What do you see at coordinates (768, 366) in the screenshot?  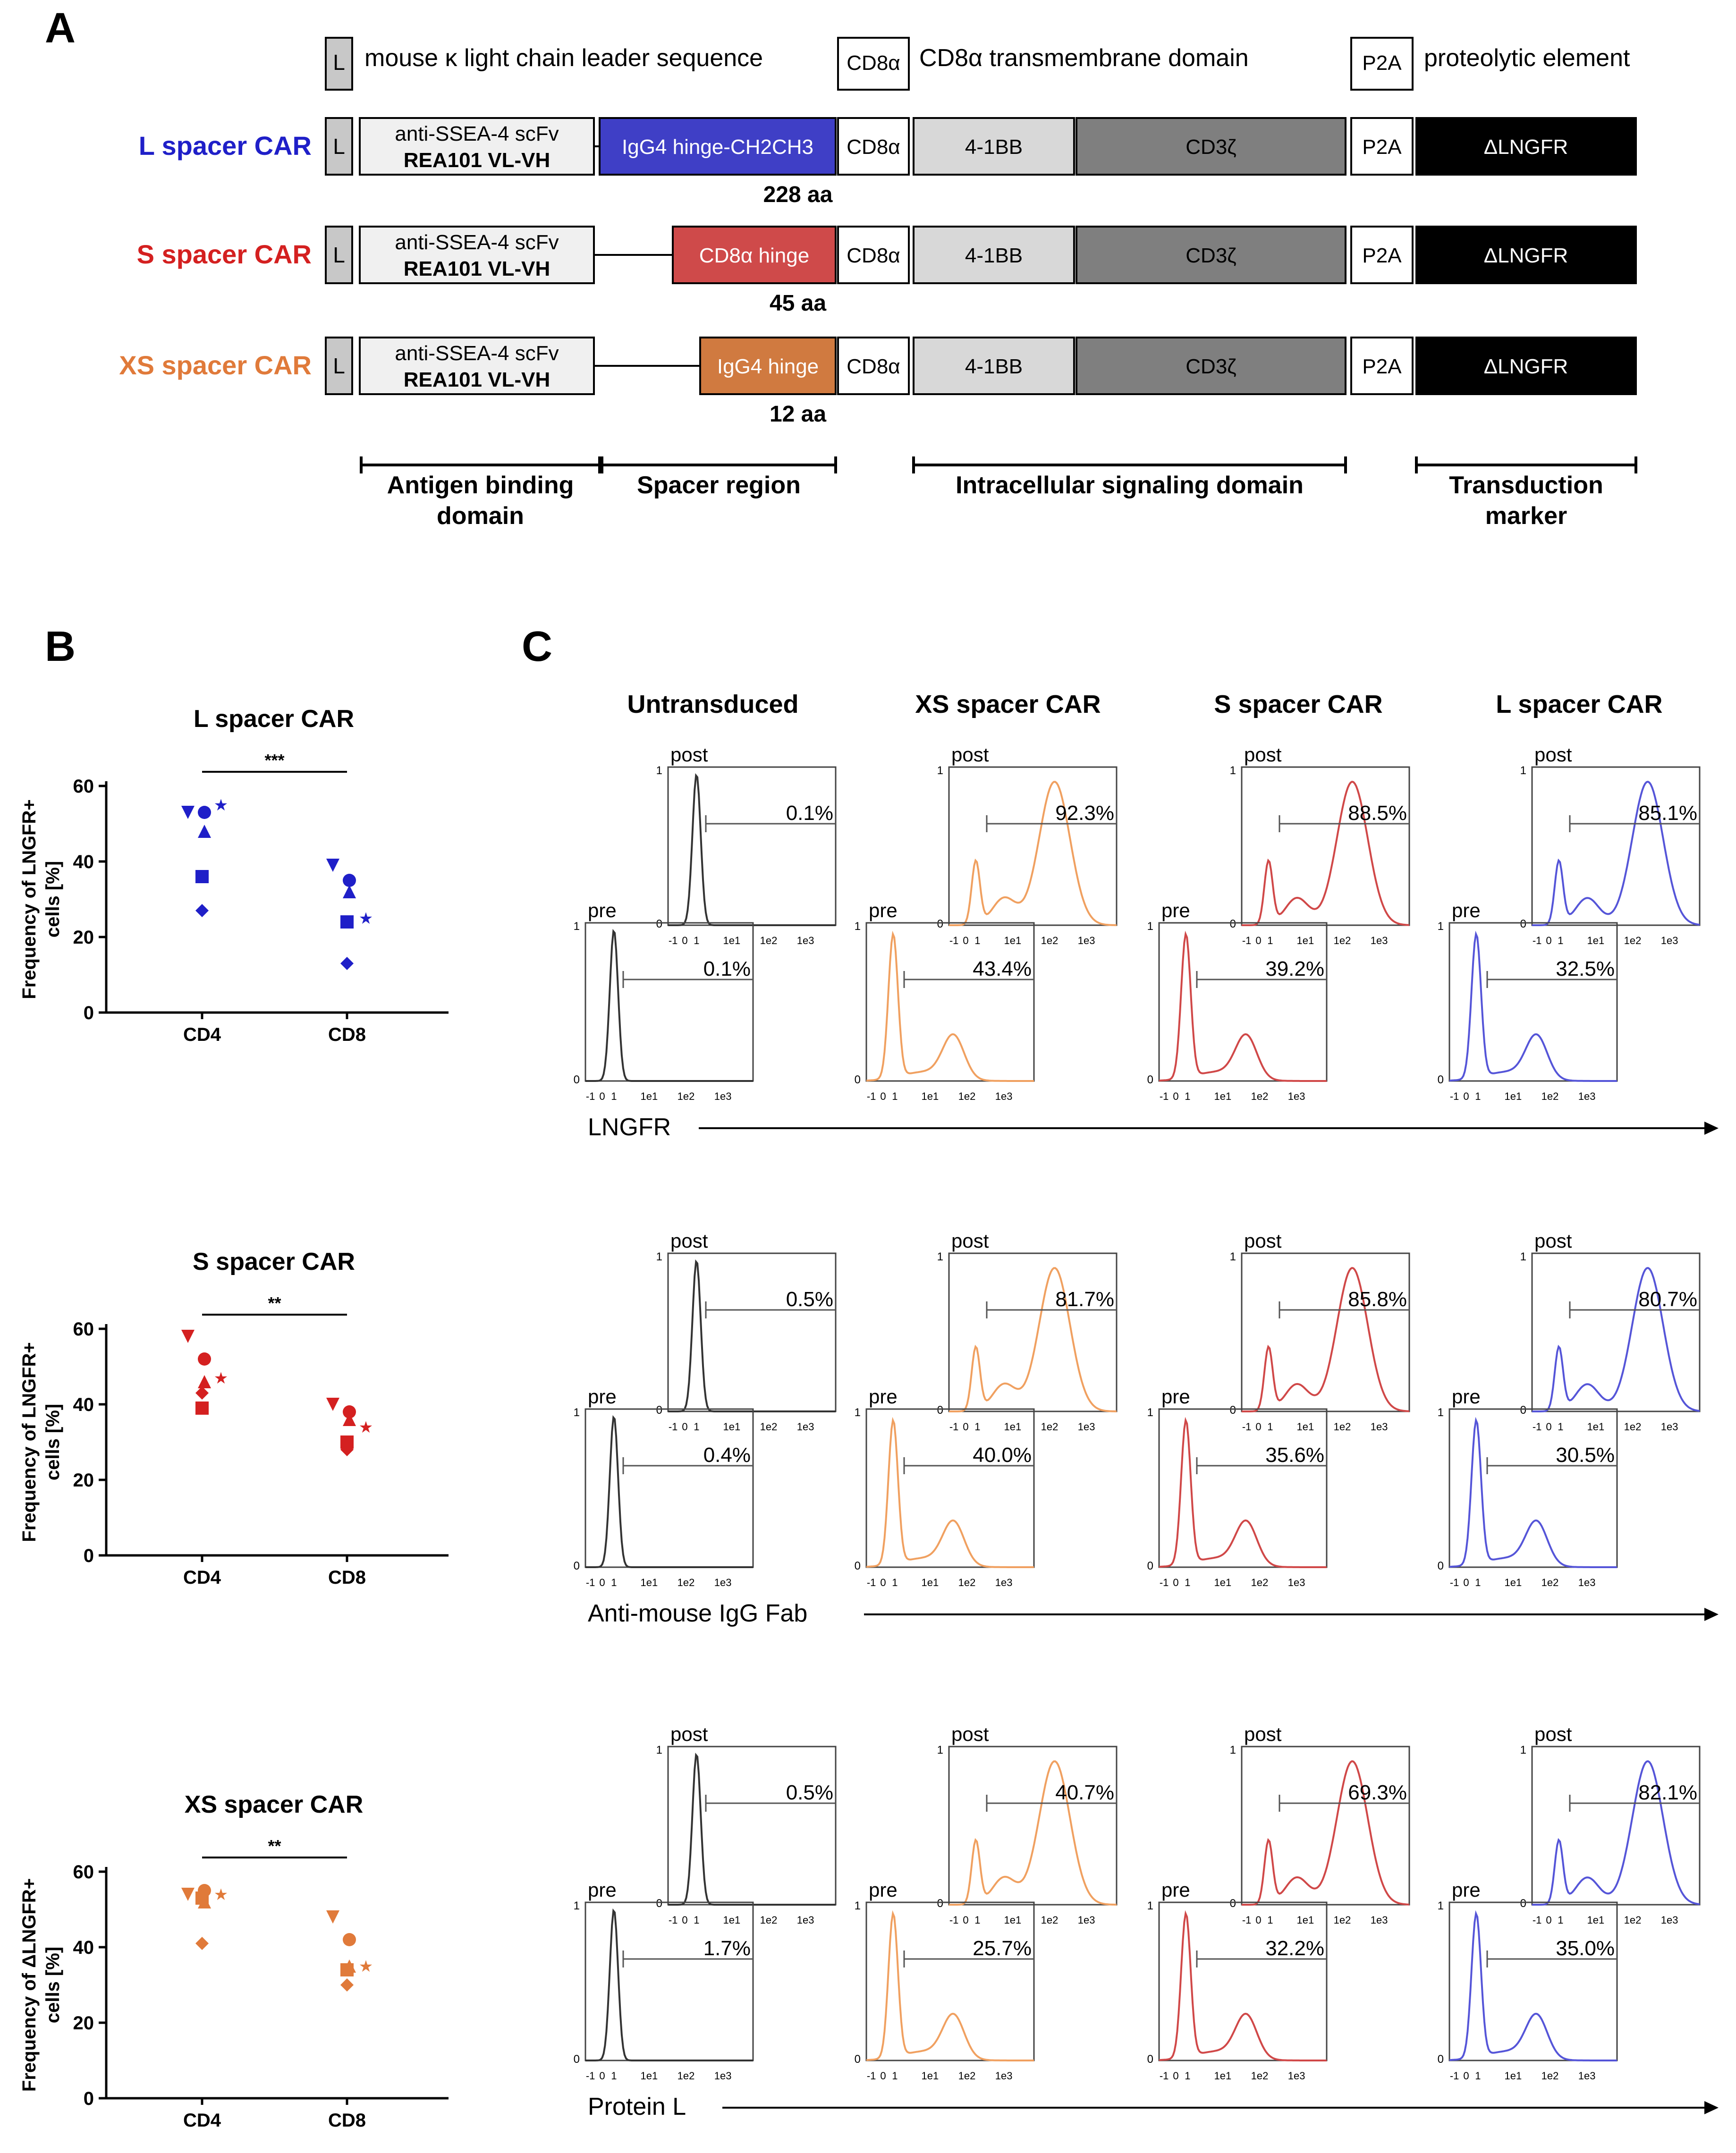 I see `spacer-box-label: IgG4 hinge` at bounding box center [768, 366].